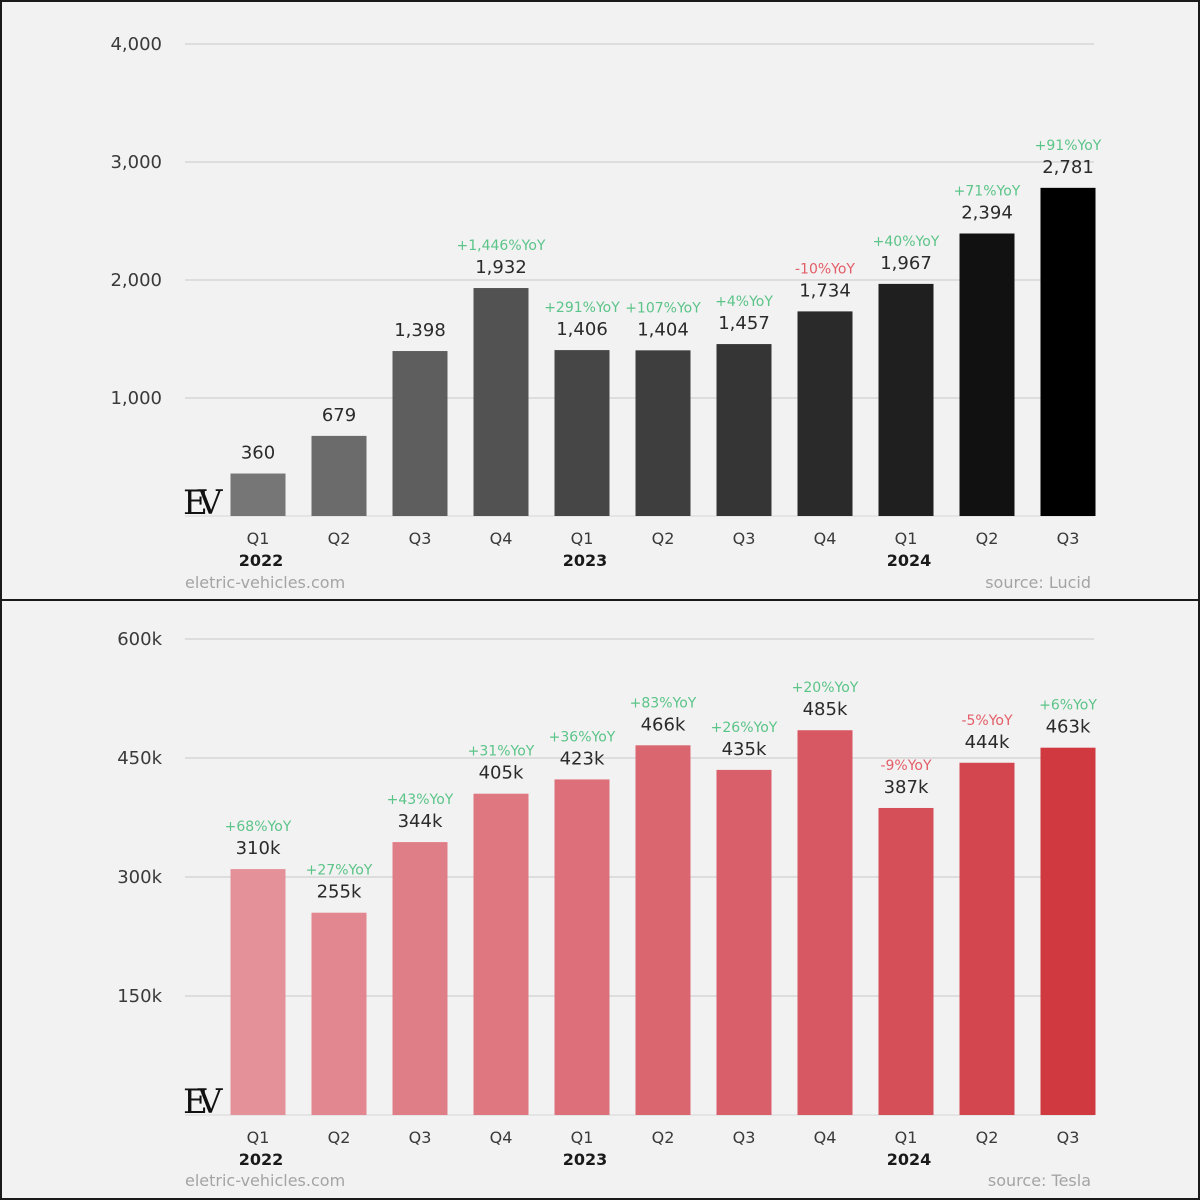  What do you see at coordinates (136, 162) in the screenshot?
I see `y-tick-label: 3,000` at bounding box center [136, 162].